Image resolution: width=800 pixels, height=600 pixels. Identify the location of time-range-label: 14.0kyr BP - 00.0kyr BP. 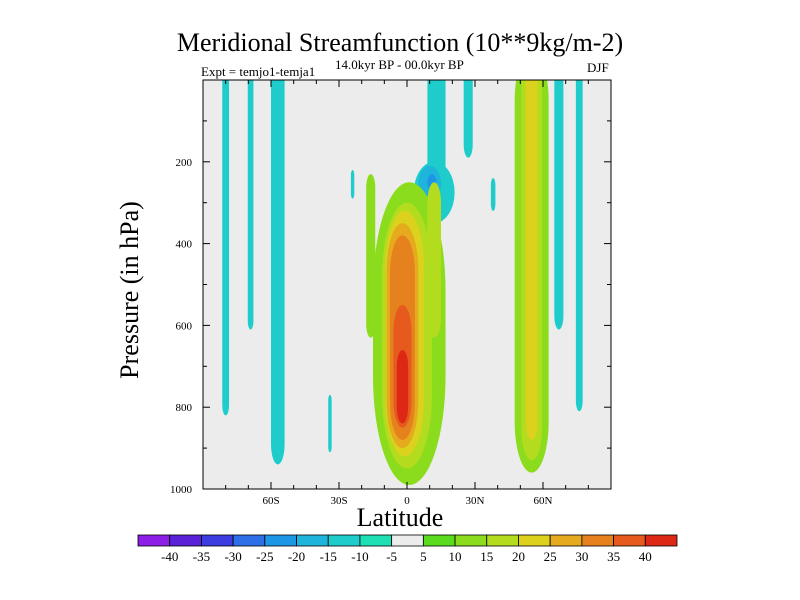
(399, 64).